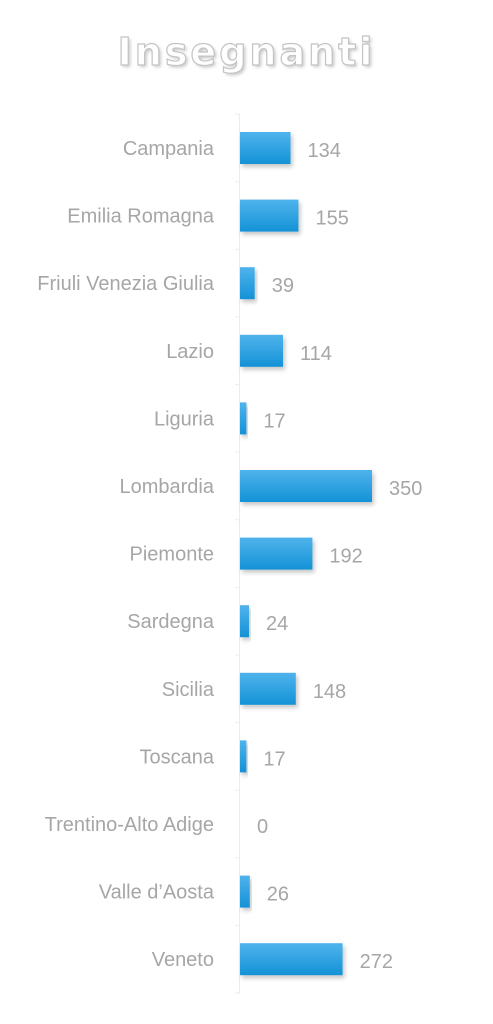 This screenshot has width=493, height=1024. I want to click on chart-title: Insegnanti, so click(246, 51).